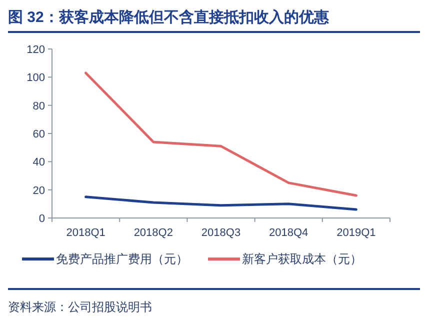  I want to click on legend-label: 新客户获取成本（元）, so click(302, 259).